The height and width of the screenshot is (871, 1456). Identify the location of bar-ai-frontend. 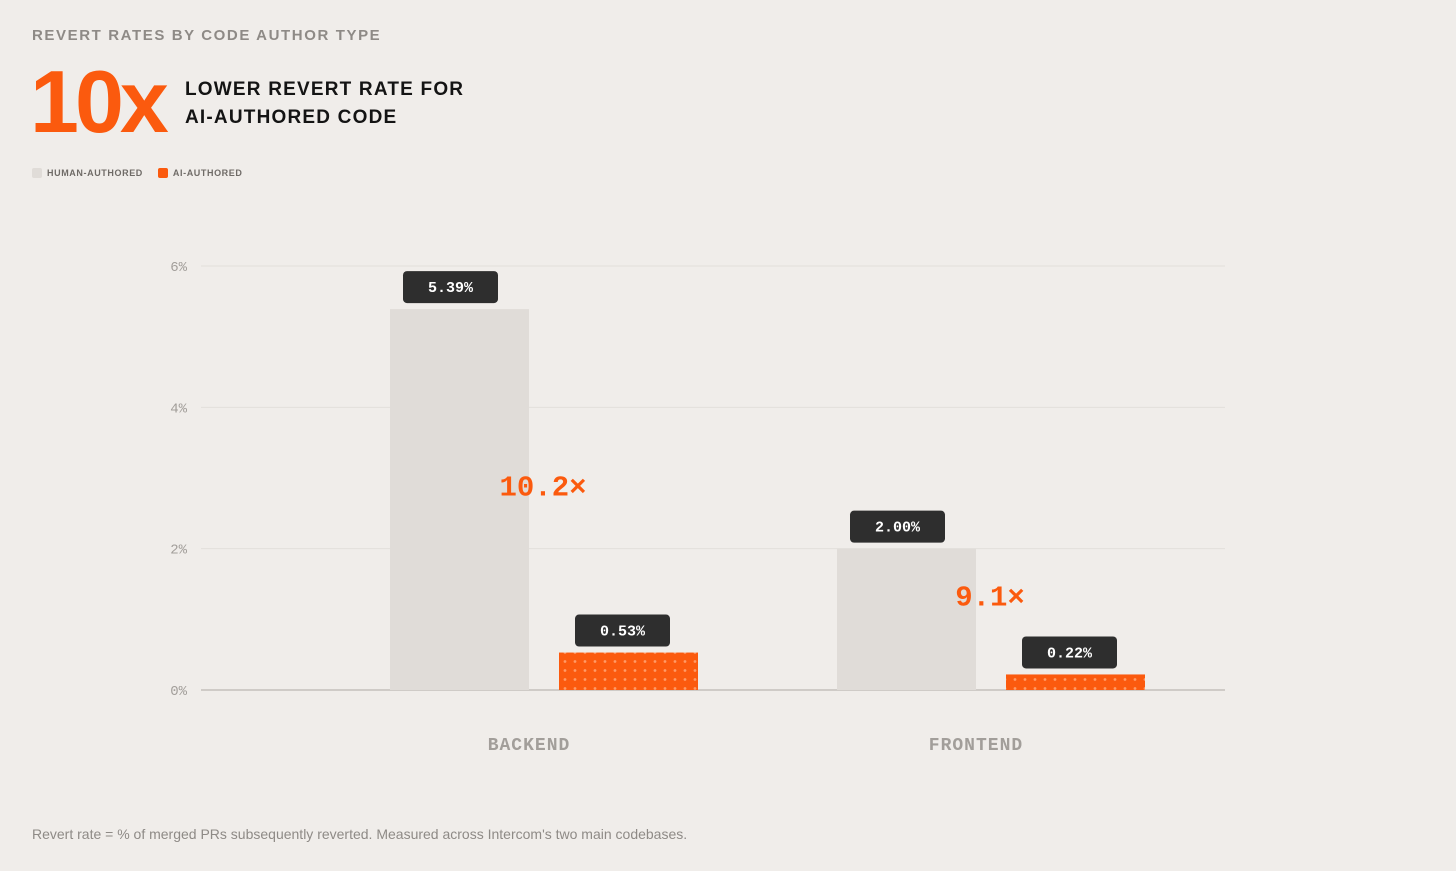
(1075, 682).